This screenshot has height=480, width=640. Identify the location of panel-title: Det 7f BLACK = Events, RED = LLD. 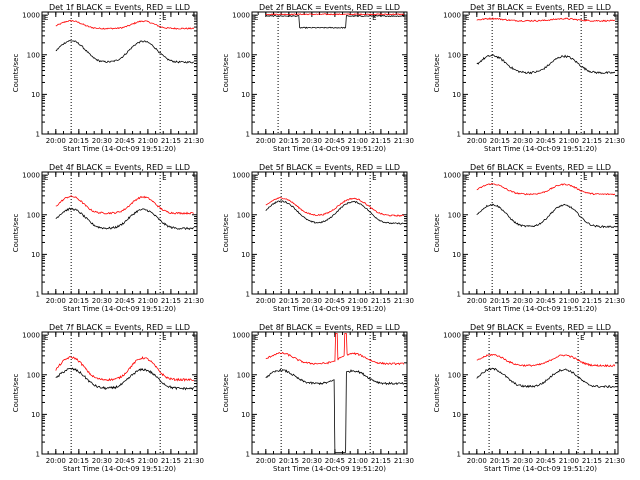
(119, 327).